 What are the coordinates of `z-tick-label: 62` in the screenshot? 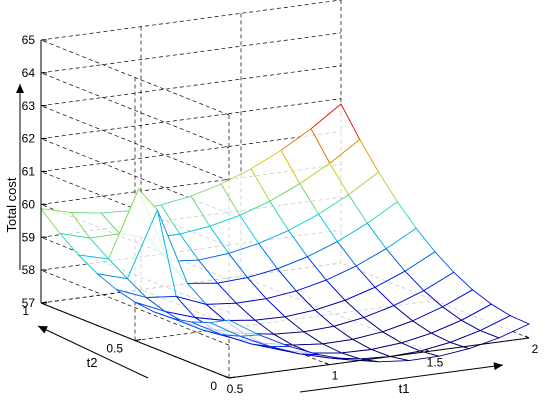 It's located at (29, 139).